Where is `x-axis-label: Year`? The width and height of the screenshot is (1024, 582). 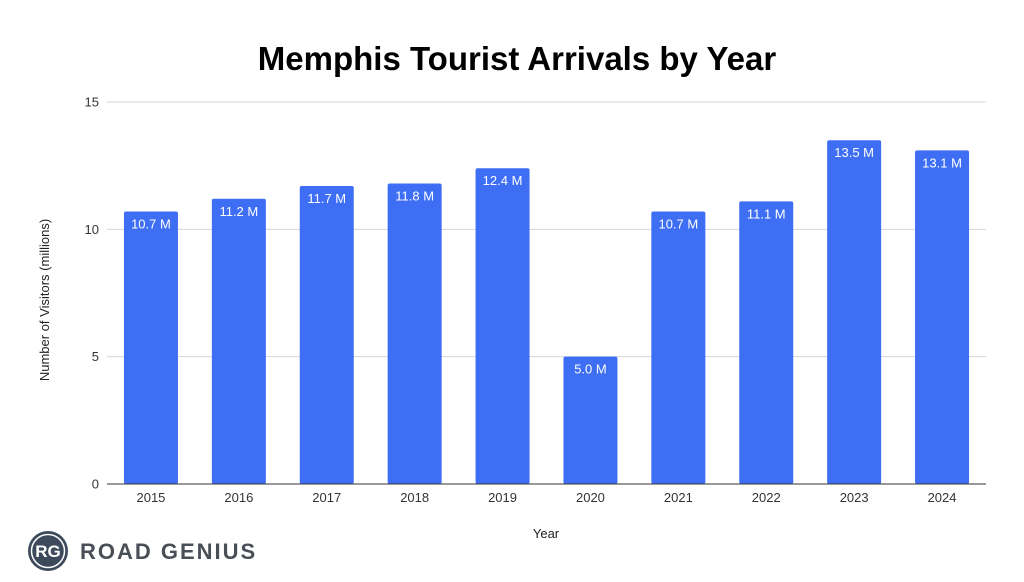 x-axis-label: Year is located at coordinates (546, 533).